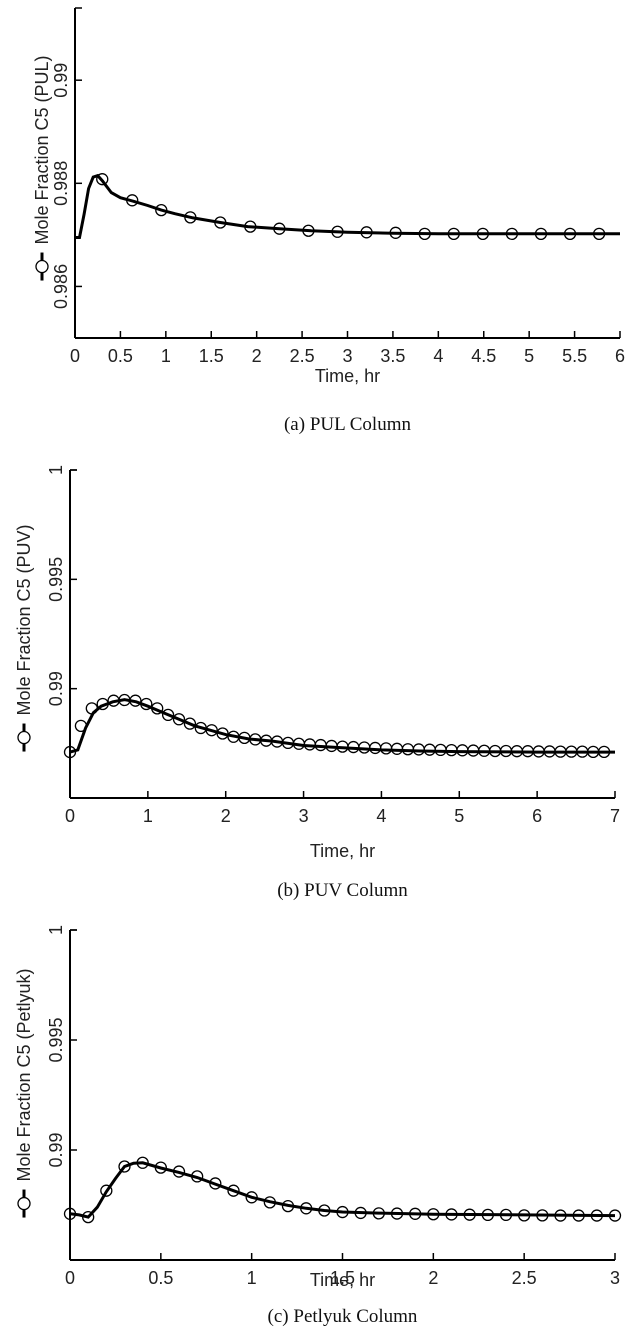 Image resolution: width=639 pixels, height=1335 pixels. Describe the element at coordinates (24, 619) in the screenshot. I see `y-axis-label: Mole Fraction C5 (PUV)` at that location.